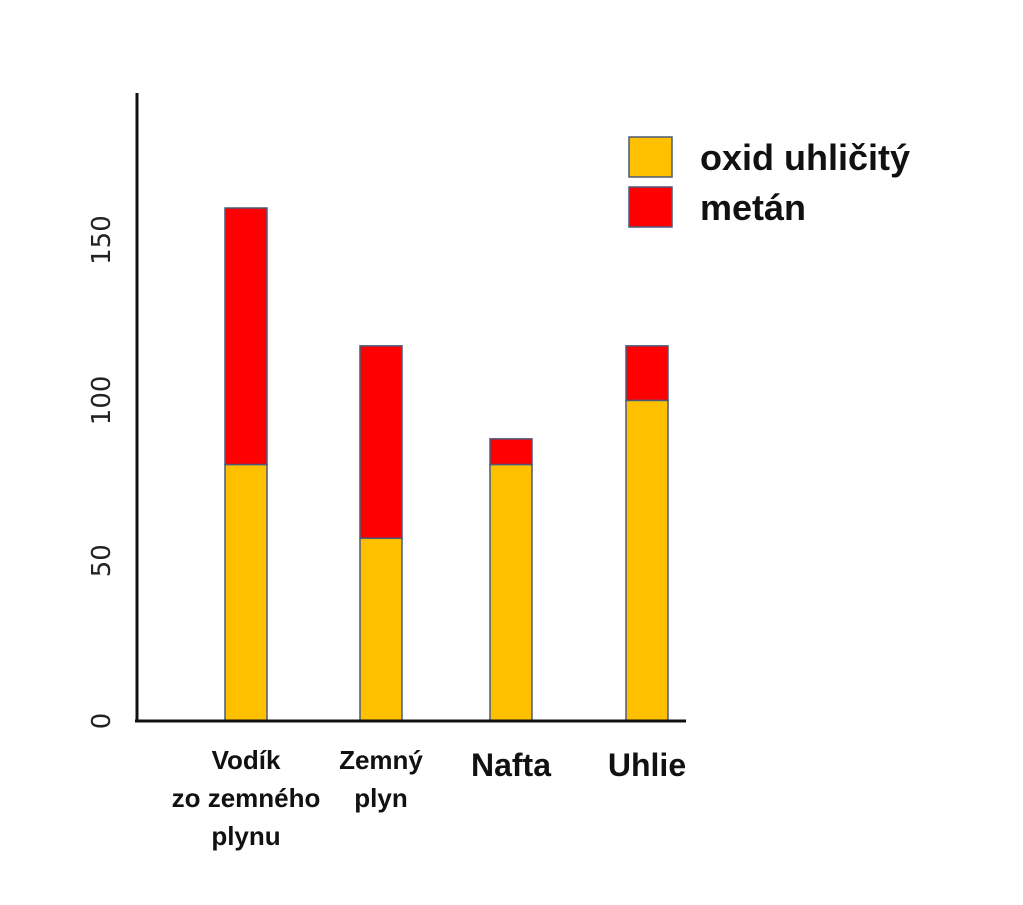  I want to click on x-category-label: Uhlie, so click(647, 765).